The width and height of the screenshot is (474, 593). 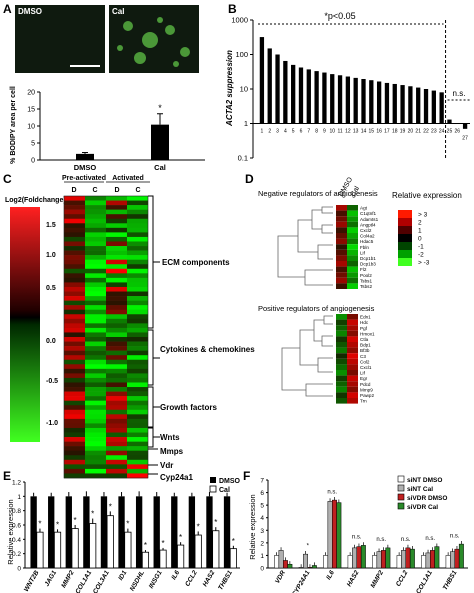 I want to click on panel-a-ytick-label: 15, so click(x=31, y=110).